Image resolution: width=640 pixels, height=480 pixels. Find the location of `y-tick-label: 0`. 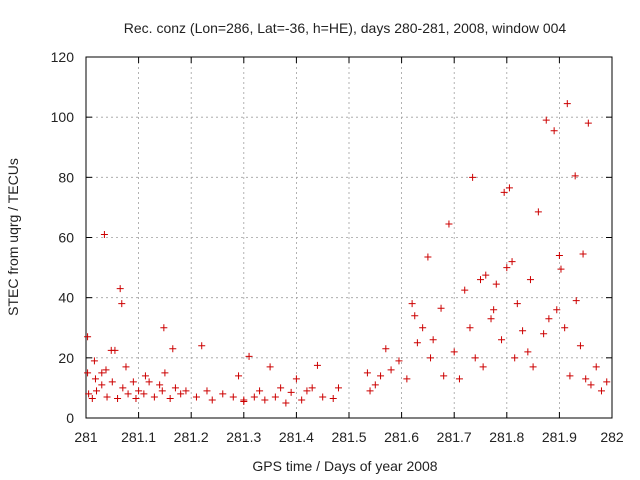

y-tick-label: 0 is located at coordinates (70, 418).